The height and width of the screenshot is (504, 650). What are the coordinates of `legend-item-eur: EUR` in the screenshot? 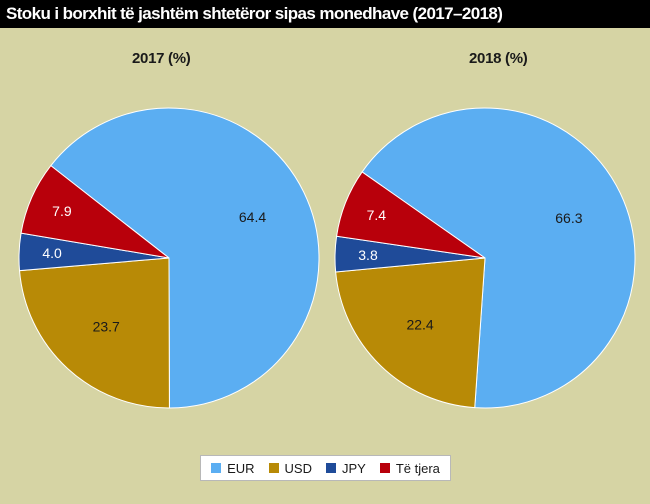 It's located at (233, 468).